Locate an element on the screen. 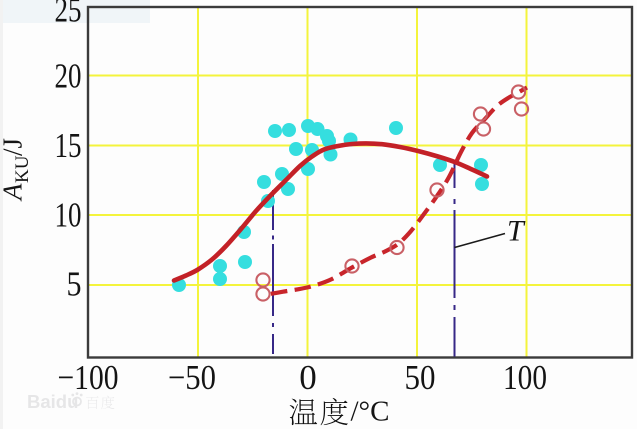 The image size is (637, 429). svg-text: −50 is located at coordinates (192, 377).